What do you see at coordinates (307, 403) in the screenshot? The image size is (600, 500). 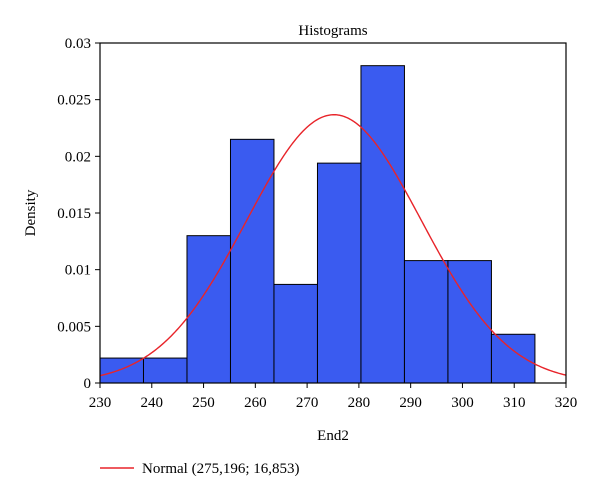 I see `x-tick-label-4: 270` at bounding box center [307, 403].